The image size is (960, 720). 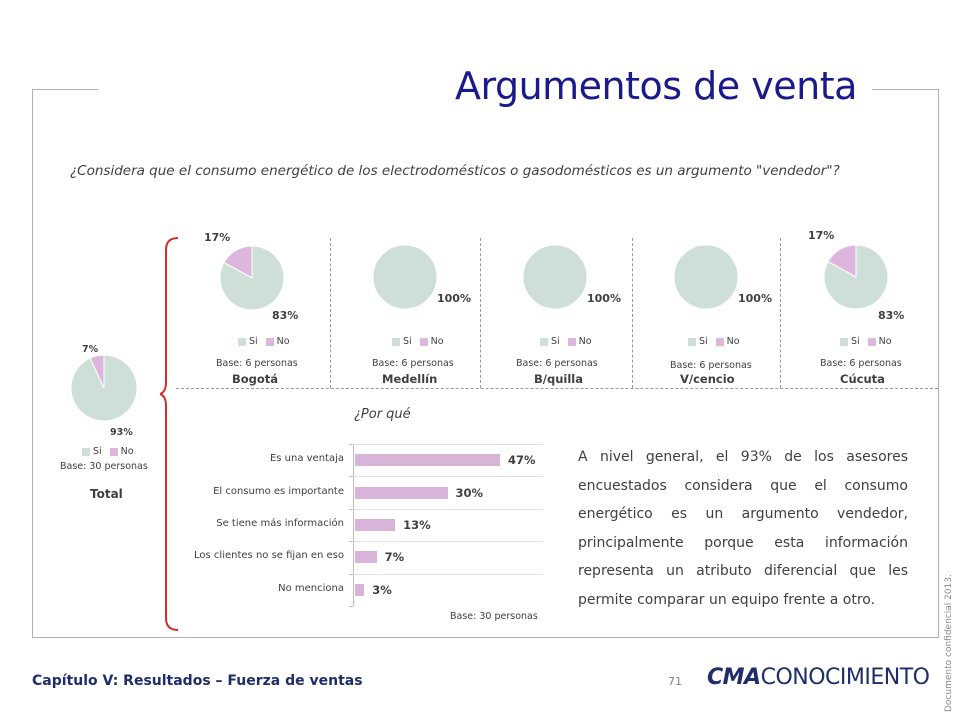 I want to click on bar-value-label: 47%, so click(x=522, y=460).